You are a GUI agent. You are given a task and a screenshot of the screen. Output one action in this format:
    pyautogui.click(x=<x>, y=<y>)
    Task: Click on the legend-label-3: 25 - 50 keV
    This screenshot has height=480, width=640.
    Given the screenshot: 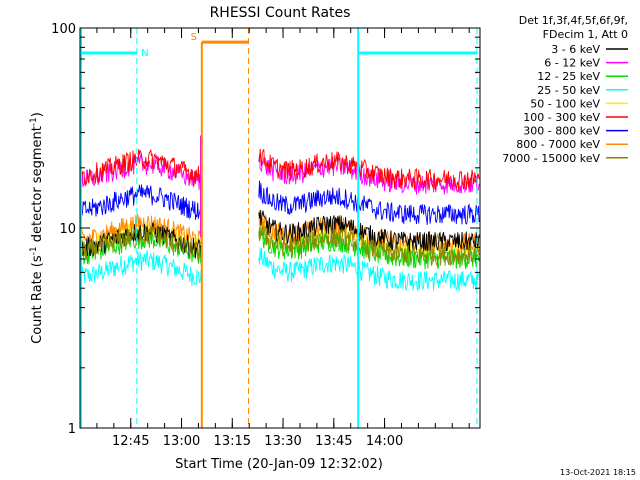 What is the action you would take?
    pyautogui.click(x=568, y=90)
    